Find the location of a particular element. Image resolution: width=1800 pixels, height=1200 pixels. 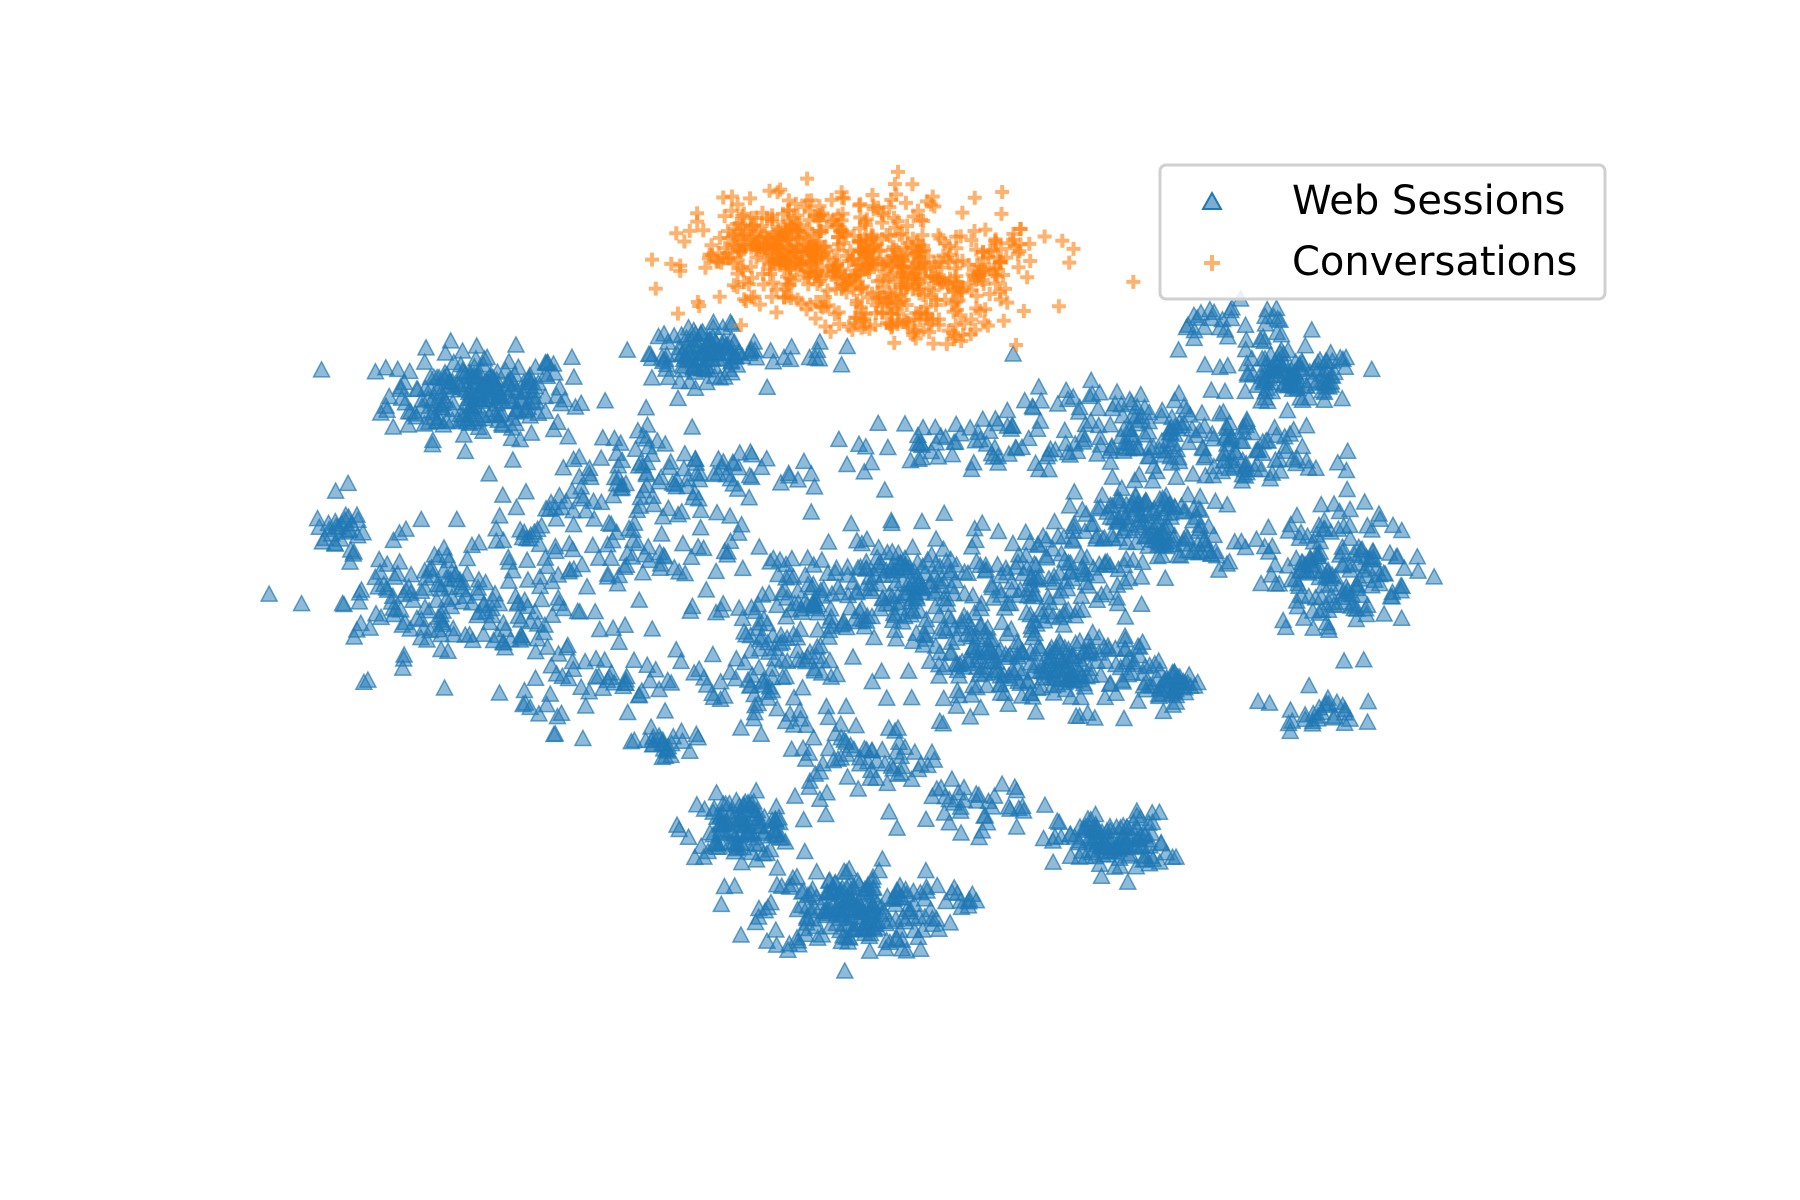

legend: Web Sessions Conversations is located at coordinates (1382, 232).